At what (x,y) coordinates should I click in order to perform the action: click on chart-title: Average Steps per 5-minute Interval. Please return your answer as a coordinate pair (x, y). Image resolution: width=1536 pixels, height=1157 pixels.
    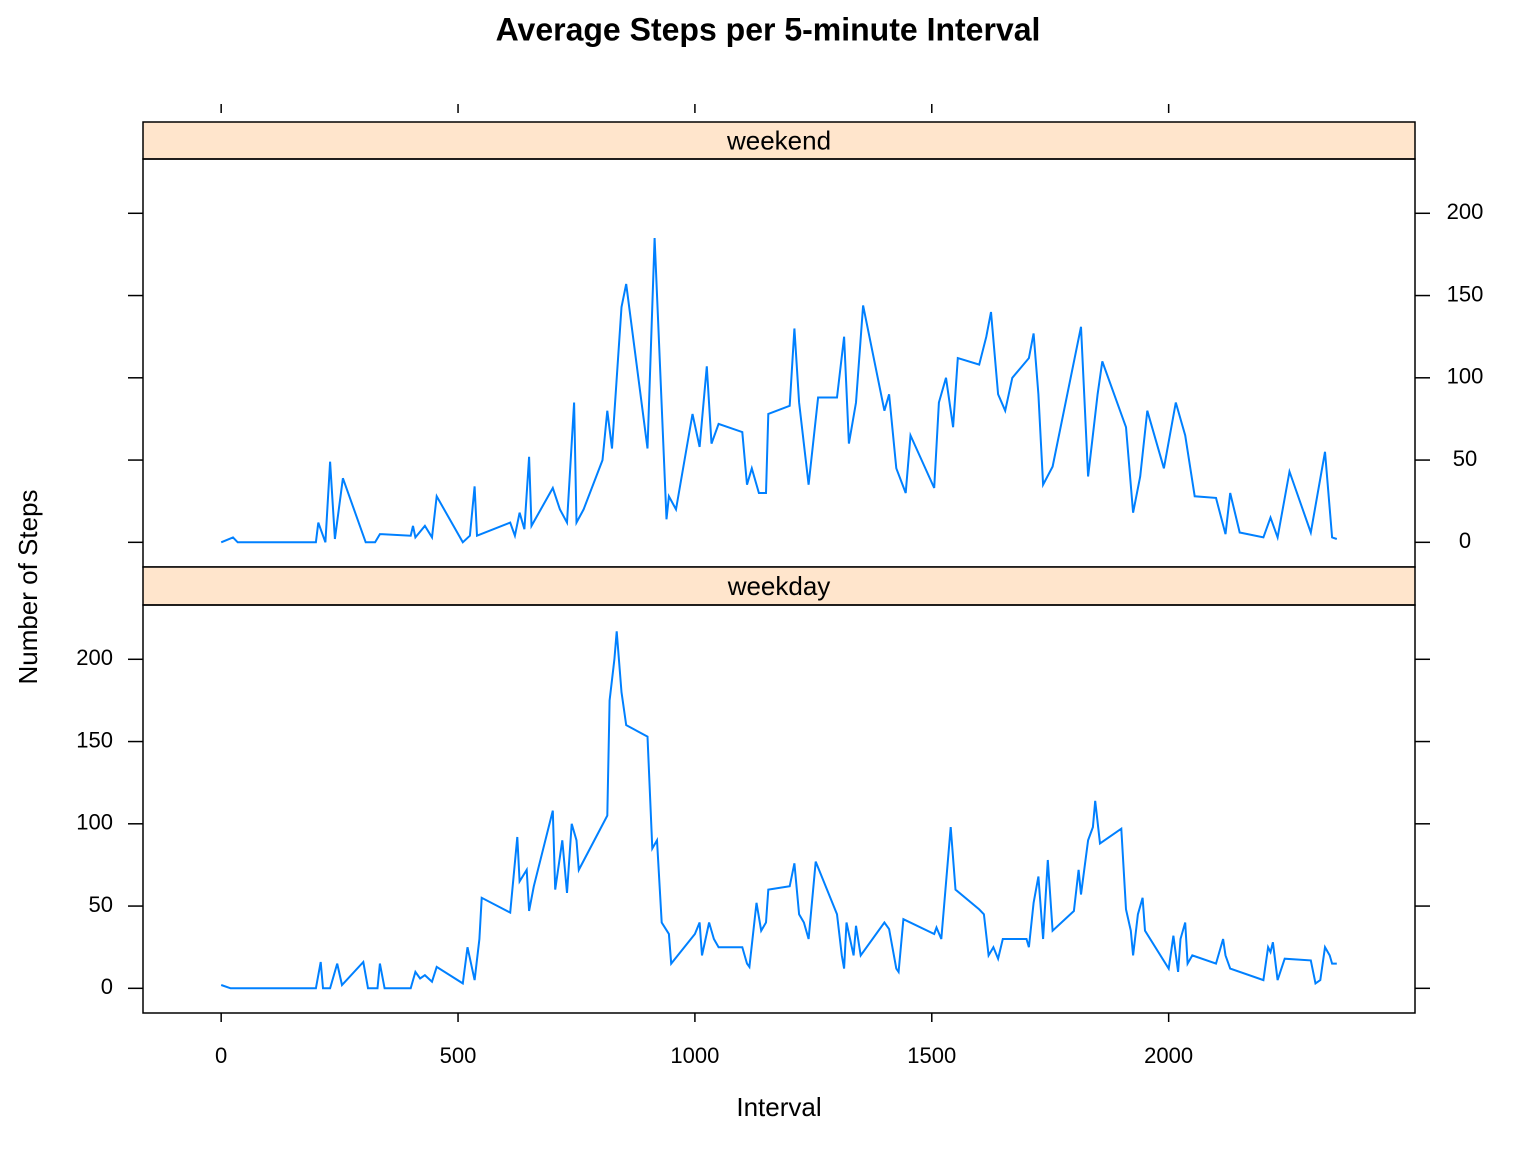
    Looking at the image, I should click on (768, 29).